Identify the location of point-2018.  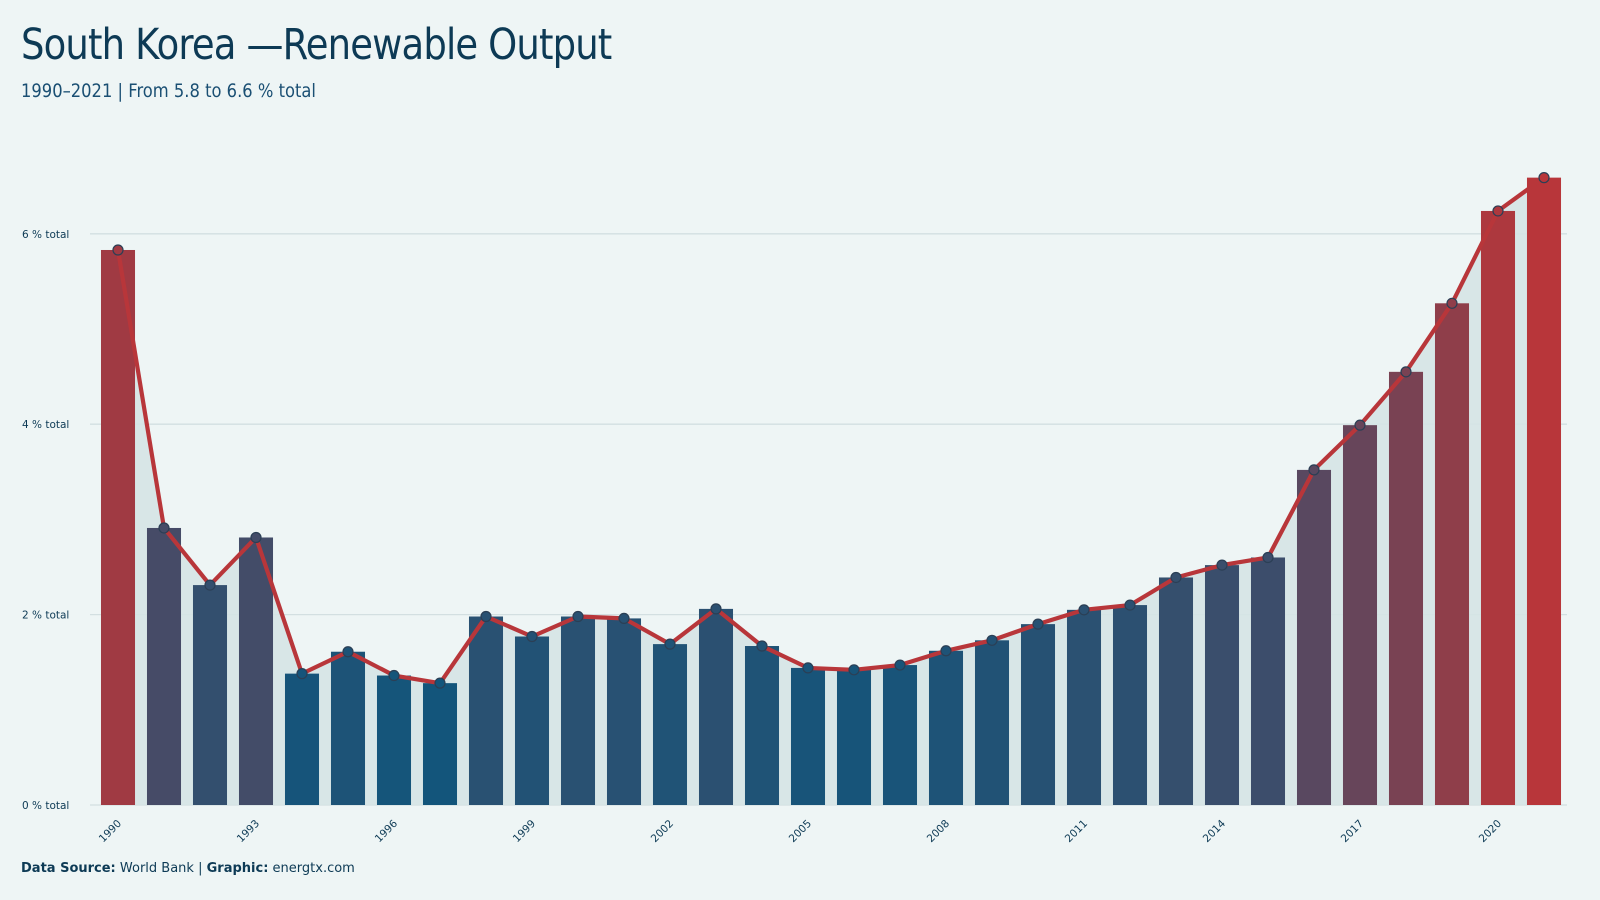
(1406, 372).